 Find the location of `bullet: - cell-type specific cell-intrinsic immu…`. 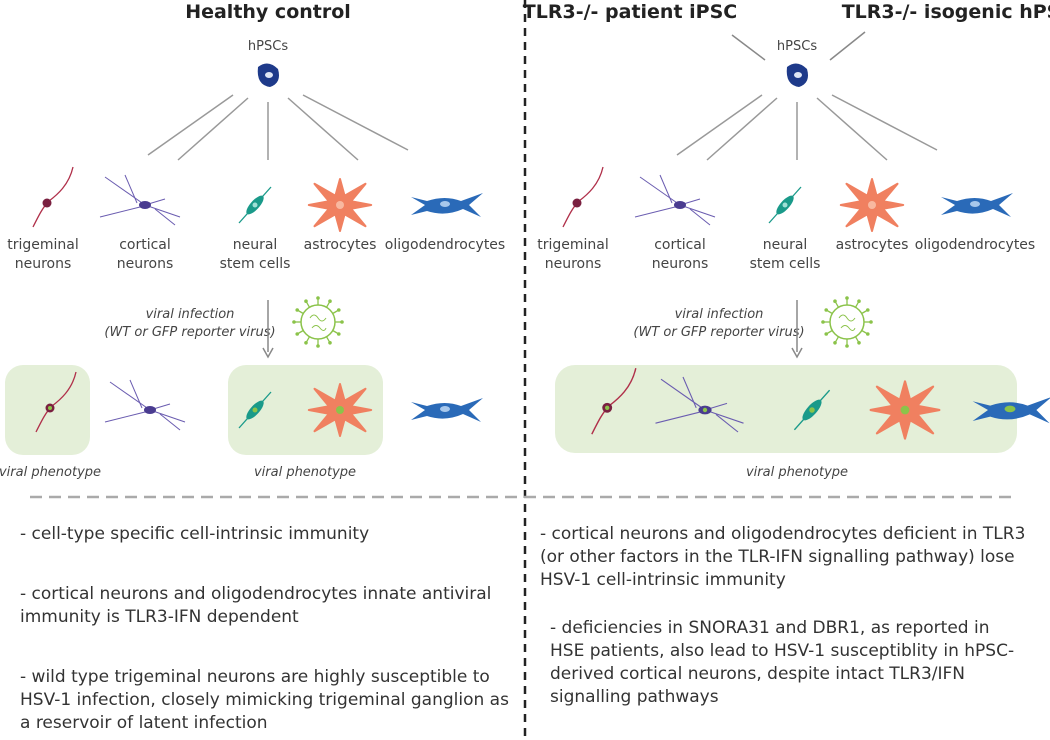

bullet: - cell-type specific cell-intrinsic immu… is located at coordinates (195, 534).